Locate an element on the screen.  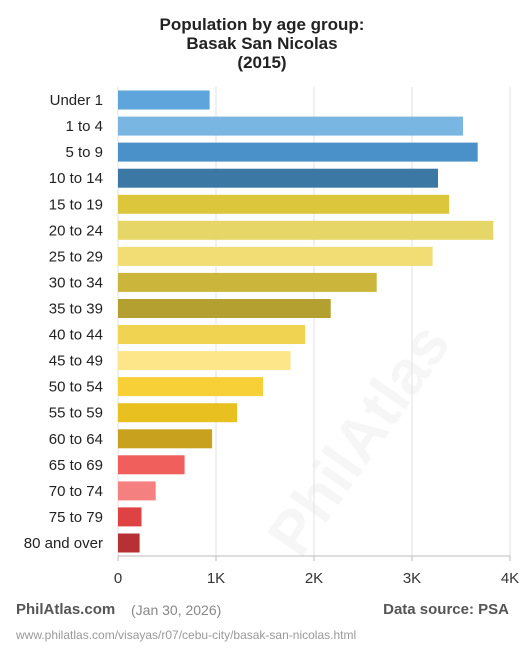
brand-link: PhilAtlas.com is located at coordinates (66, 609).